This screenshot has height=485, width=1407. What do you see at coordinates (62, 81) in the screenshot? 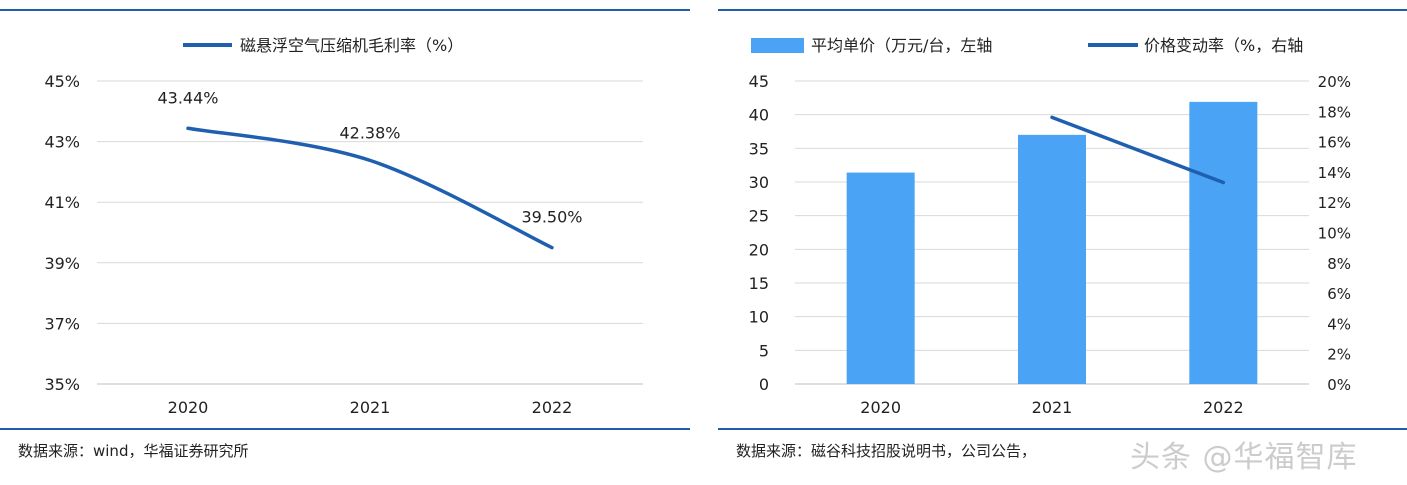
I see `y-tick-label: 45%` at bounding box center [62, 81].